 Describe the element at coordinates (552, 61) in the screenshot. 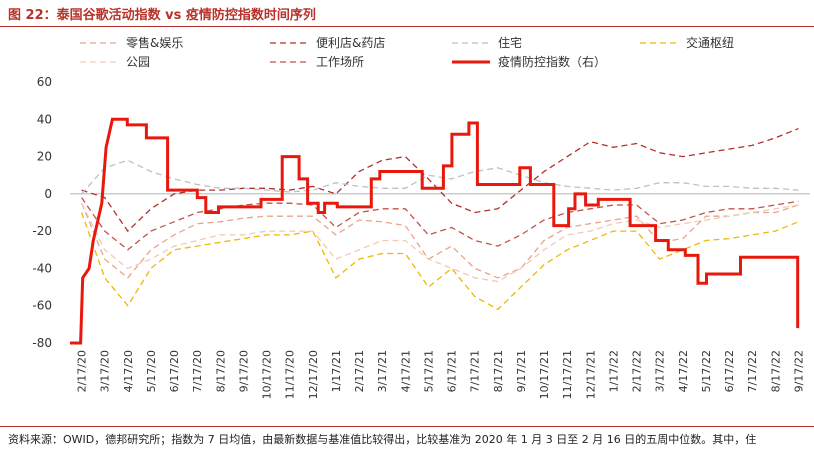

I see `legend-label: 疫情防控指数（右）` at that location.